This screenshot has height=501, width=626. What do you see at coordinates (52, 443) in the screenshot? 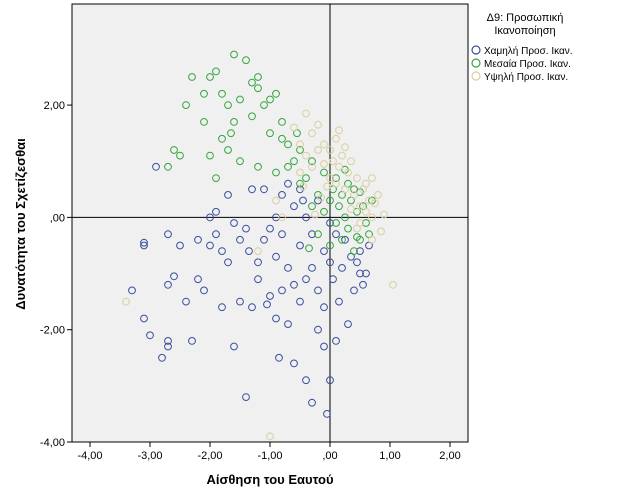
I see `y-tick-label: -4,00` at bounding box center [52, 443].